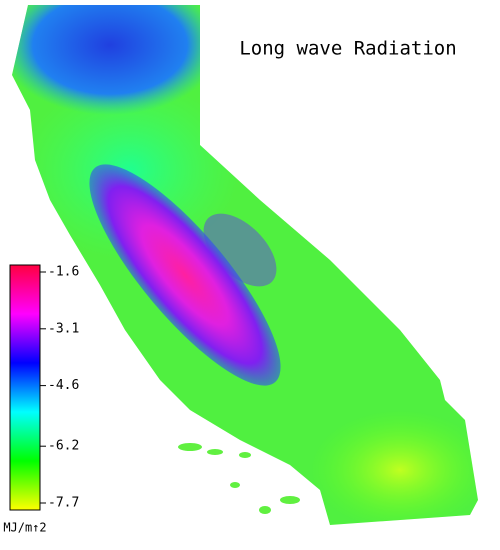 This screenshot has width=500, height=550. I want to click on colorbar-unit: MJ/m↑2, so click(24, 528).